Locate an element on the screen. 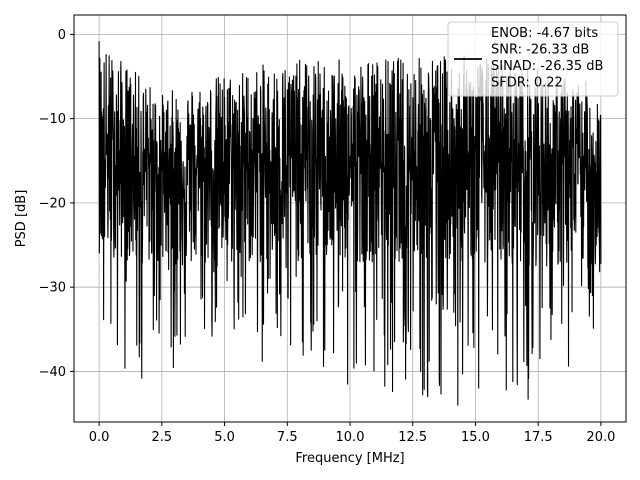 This screenshot has width=640, height=480. y-tick-label-1: −10 is located at coordinates (52, 119).